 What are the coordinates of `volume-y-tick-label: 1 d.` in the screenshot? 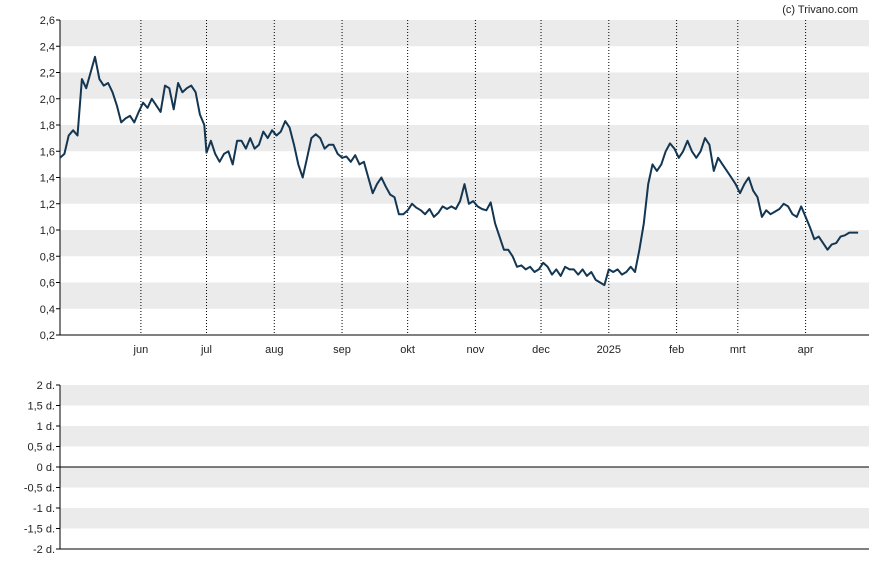 It's located at (46, 427).